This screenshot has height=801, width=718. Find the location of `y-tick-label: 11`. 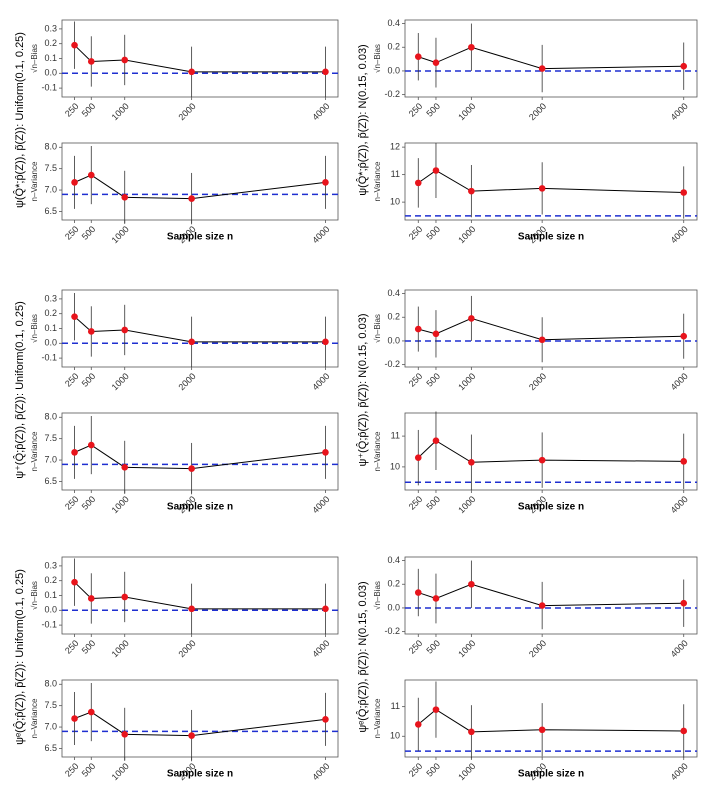

y-tick-label: 11 is located at coordinates (395, 174).